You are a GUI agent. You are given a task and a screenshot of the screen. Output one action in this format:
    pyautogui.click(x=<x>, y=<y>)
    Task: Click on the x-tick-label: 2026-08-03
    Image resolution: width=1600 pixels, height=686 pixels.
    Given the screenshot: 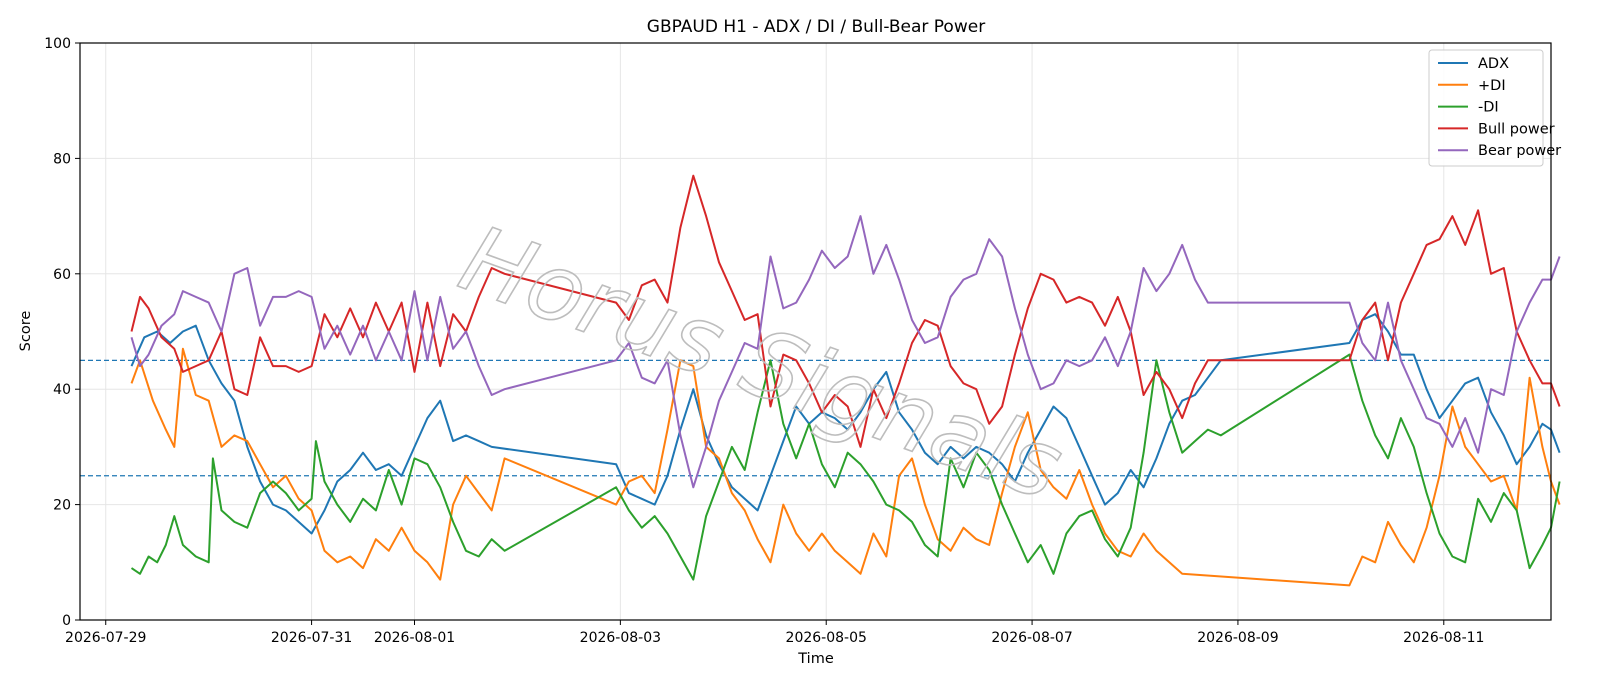 What is the action you would take?
    pyautogui.click(x=620, y=638)
    